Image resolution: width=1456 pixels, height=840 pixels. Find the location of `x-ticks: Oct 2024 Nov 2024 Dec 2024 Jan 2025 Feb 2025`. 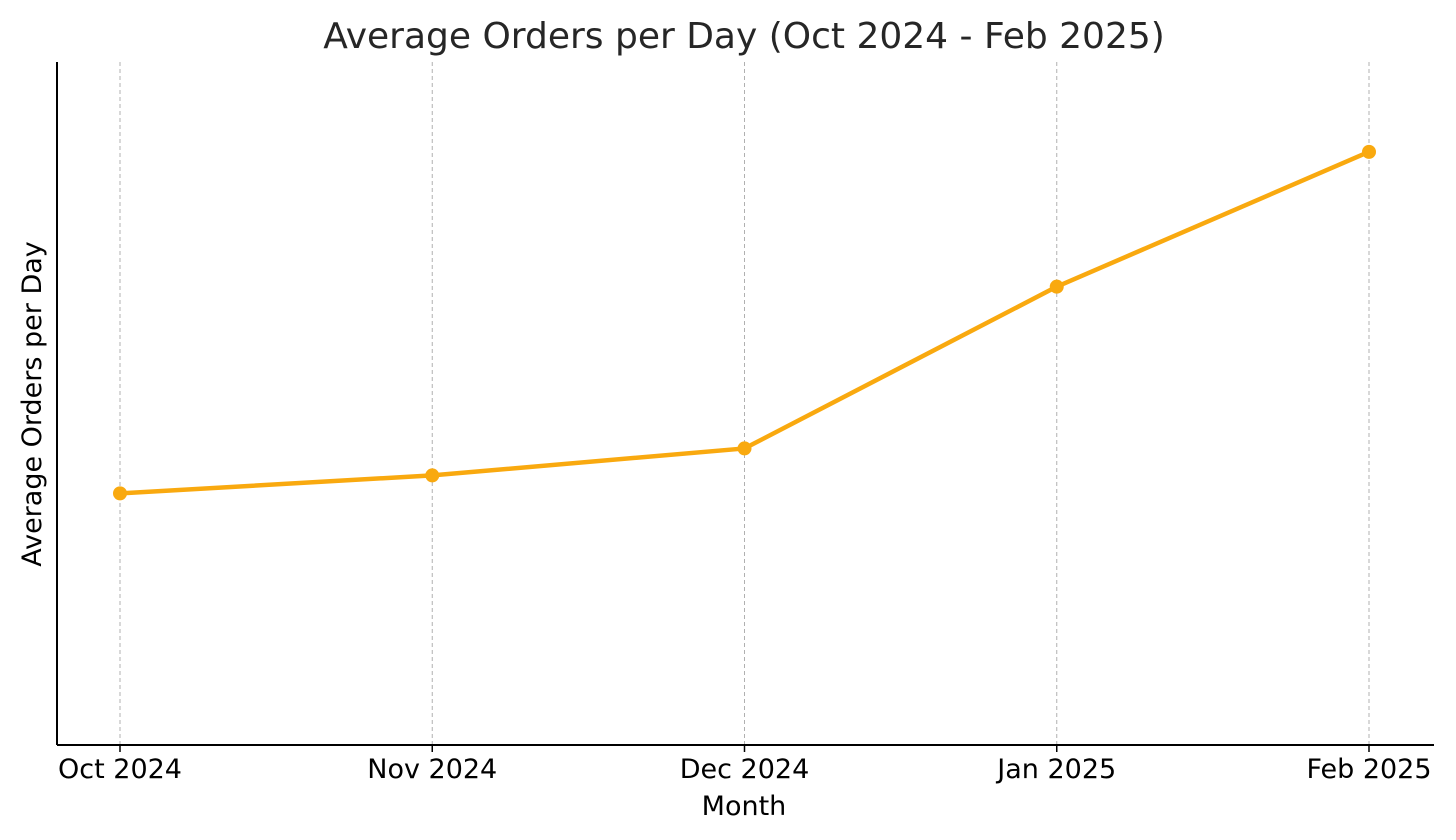

x-ticks: Oct 2024 Nov 2024 Dec 2024 Jan 2025 Feb 2025 is located at coordinates (745, 765).